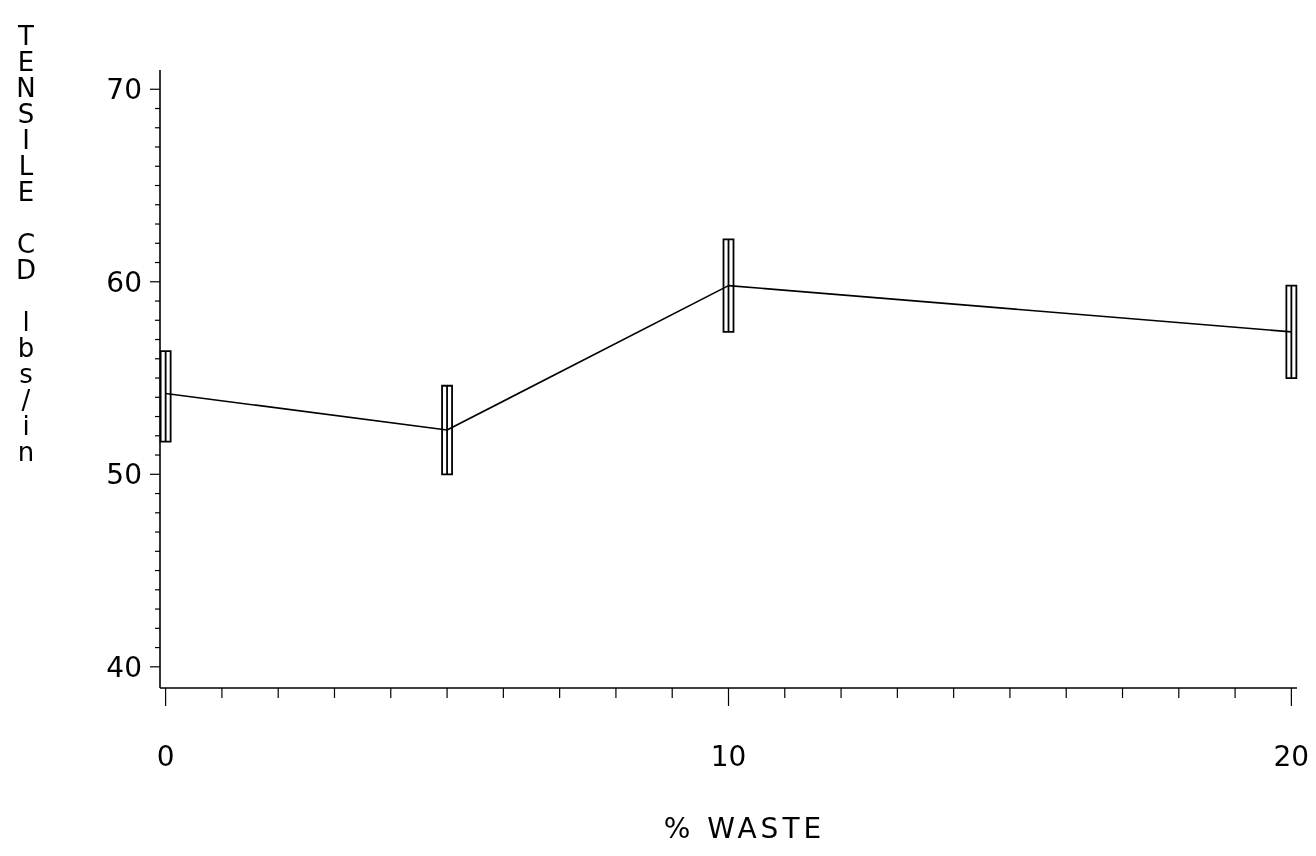 The image size is (1316, 856). Describe the element at coordinates (124, 475) in the screenshot. I see `y-tick-label: 50` at that location.